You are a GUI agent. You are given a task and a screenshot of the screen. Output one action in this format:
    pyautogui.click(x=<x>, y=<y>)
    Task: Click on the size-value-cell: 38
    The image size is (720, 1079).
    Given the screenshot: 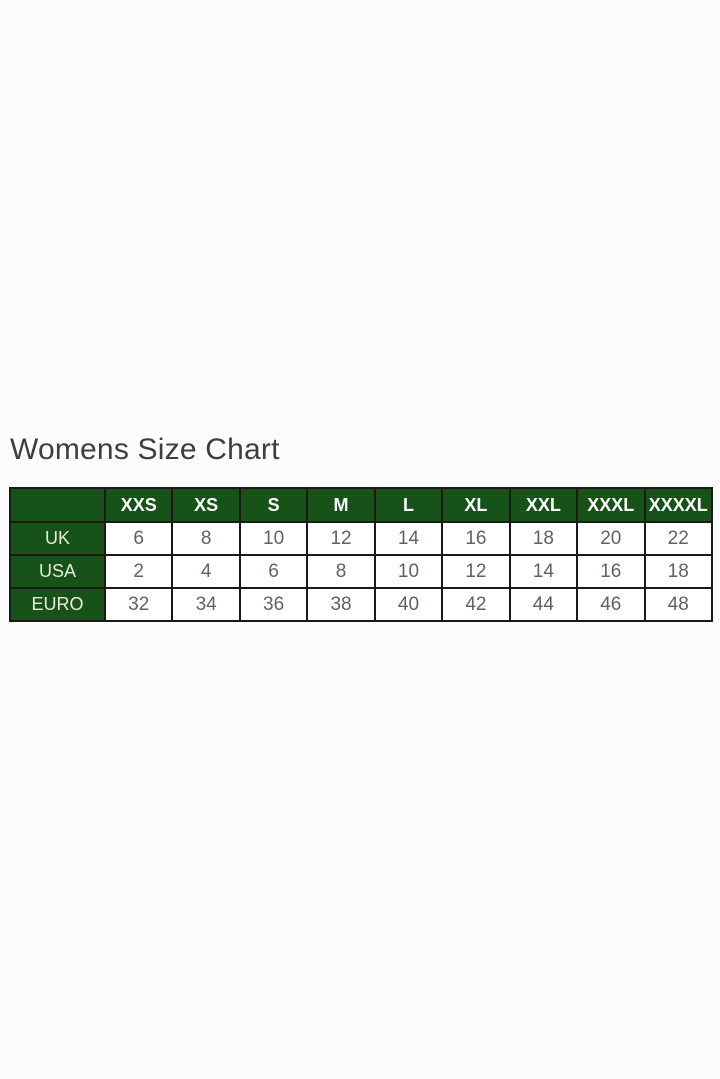 What is the action you would take?
    pyautogui.click(x=341, y=604)
    